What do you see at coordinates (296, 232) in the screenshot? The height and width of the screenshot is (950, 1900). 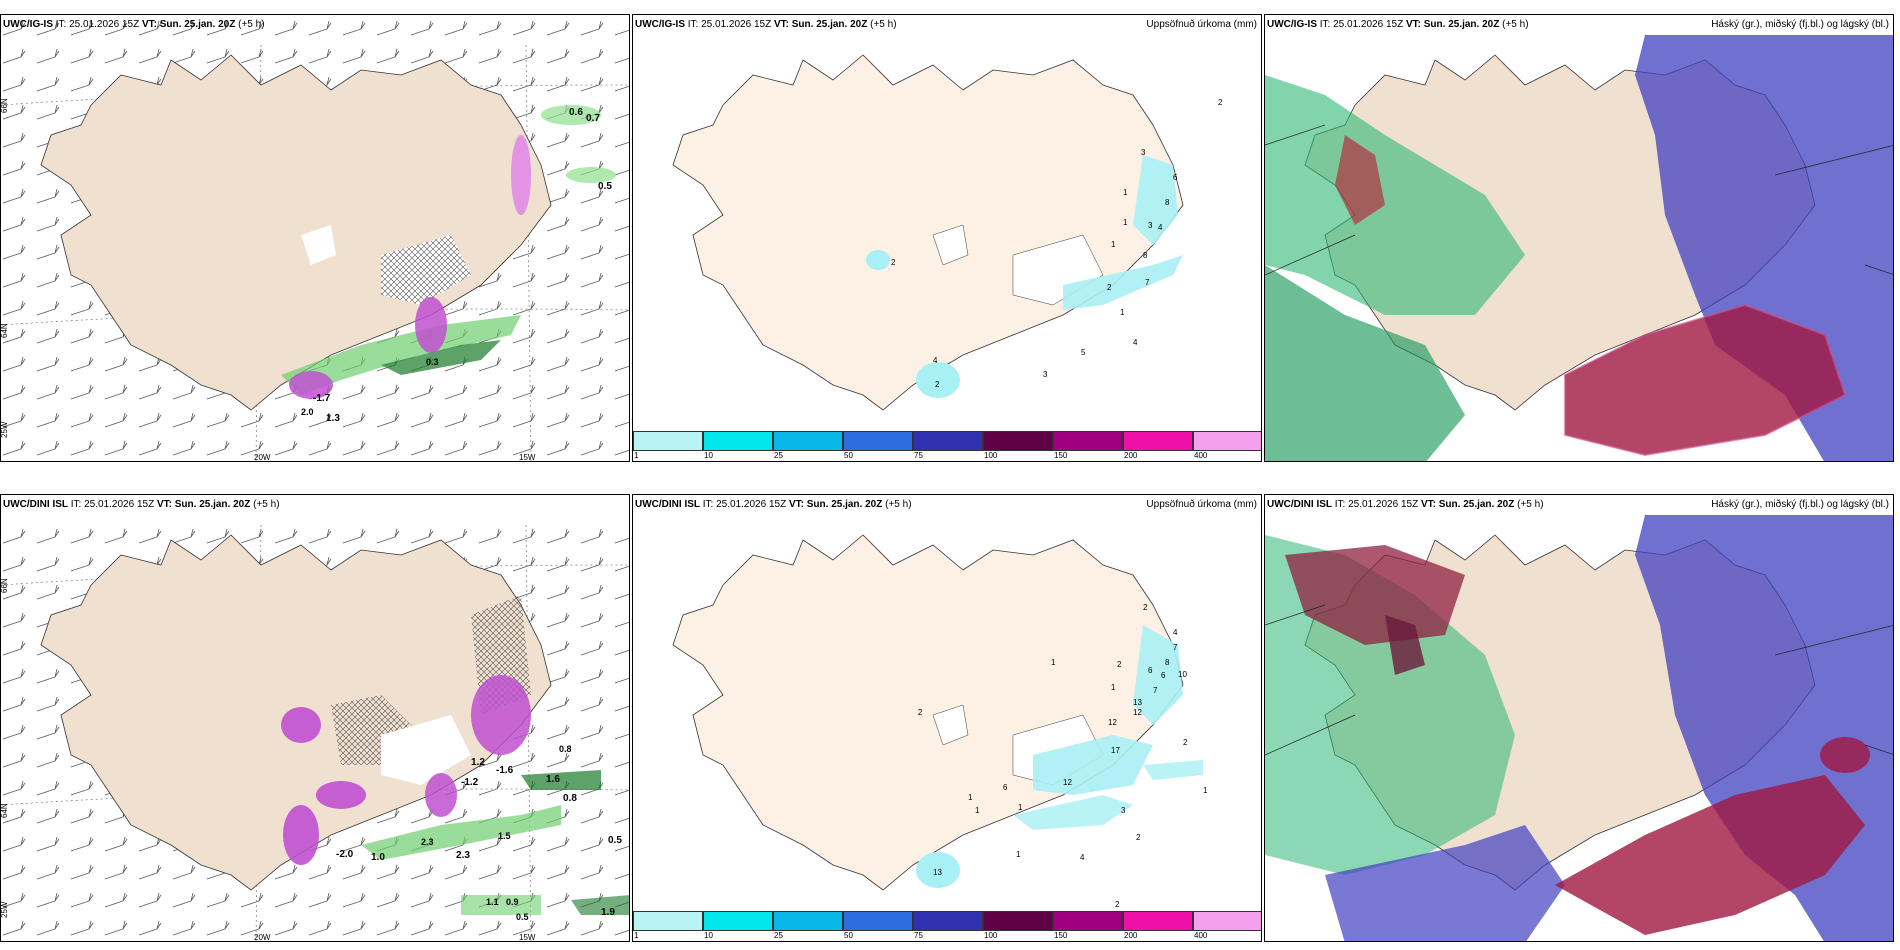 I see `iceland-landmass` at bounding box center [296, 232].